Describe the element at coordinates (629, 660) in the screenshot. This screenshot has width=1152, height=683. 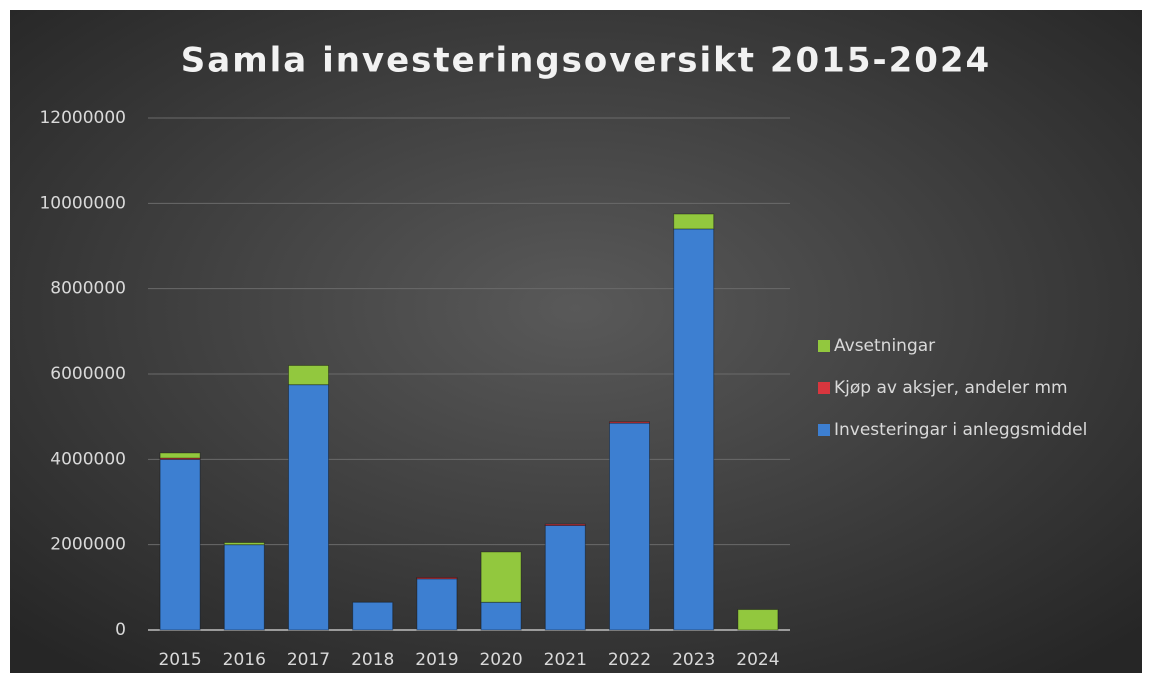
I see `x-tick-label: 2022` at that location.